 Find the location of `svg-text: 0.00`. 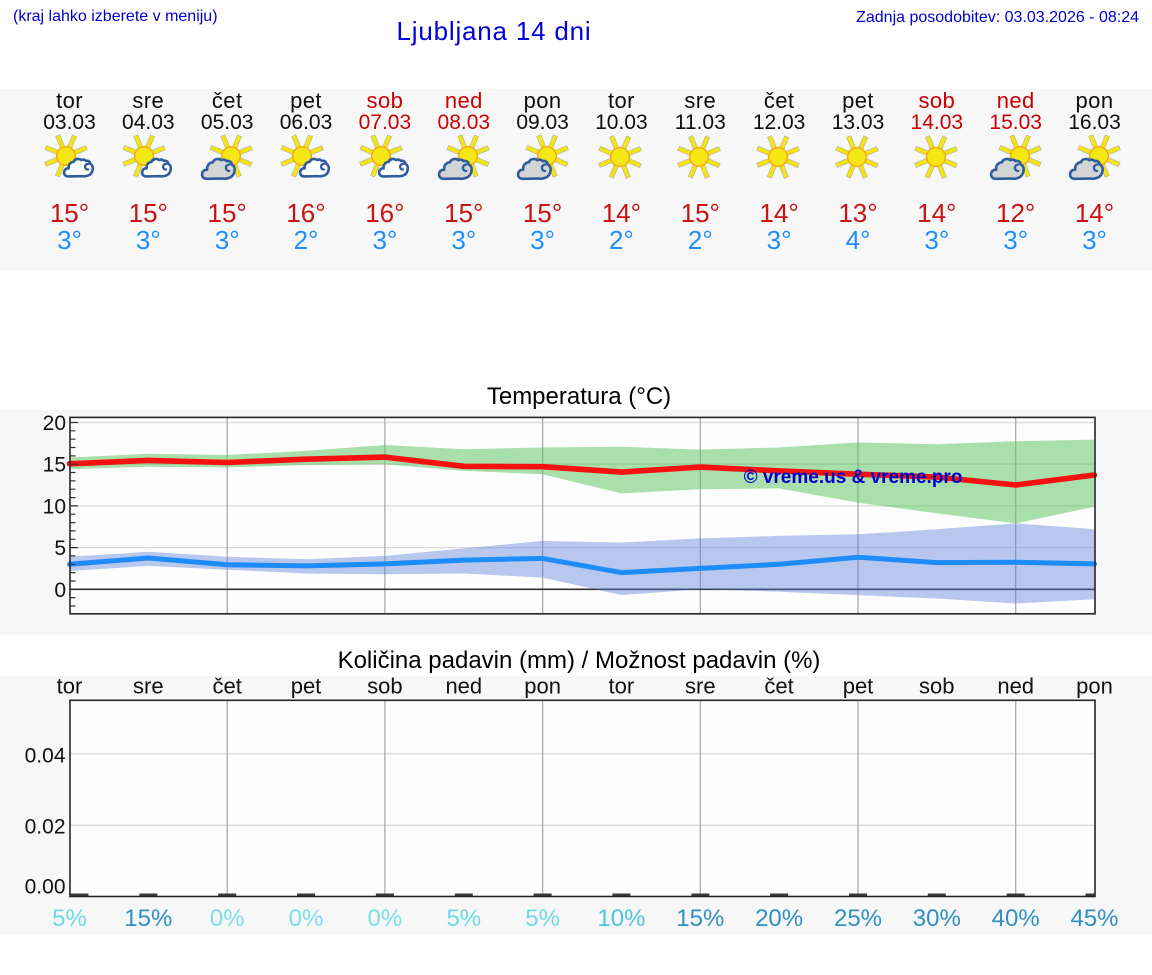

svg-text: 0.00 is located at coordinates (45, 887).